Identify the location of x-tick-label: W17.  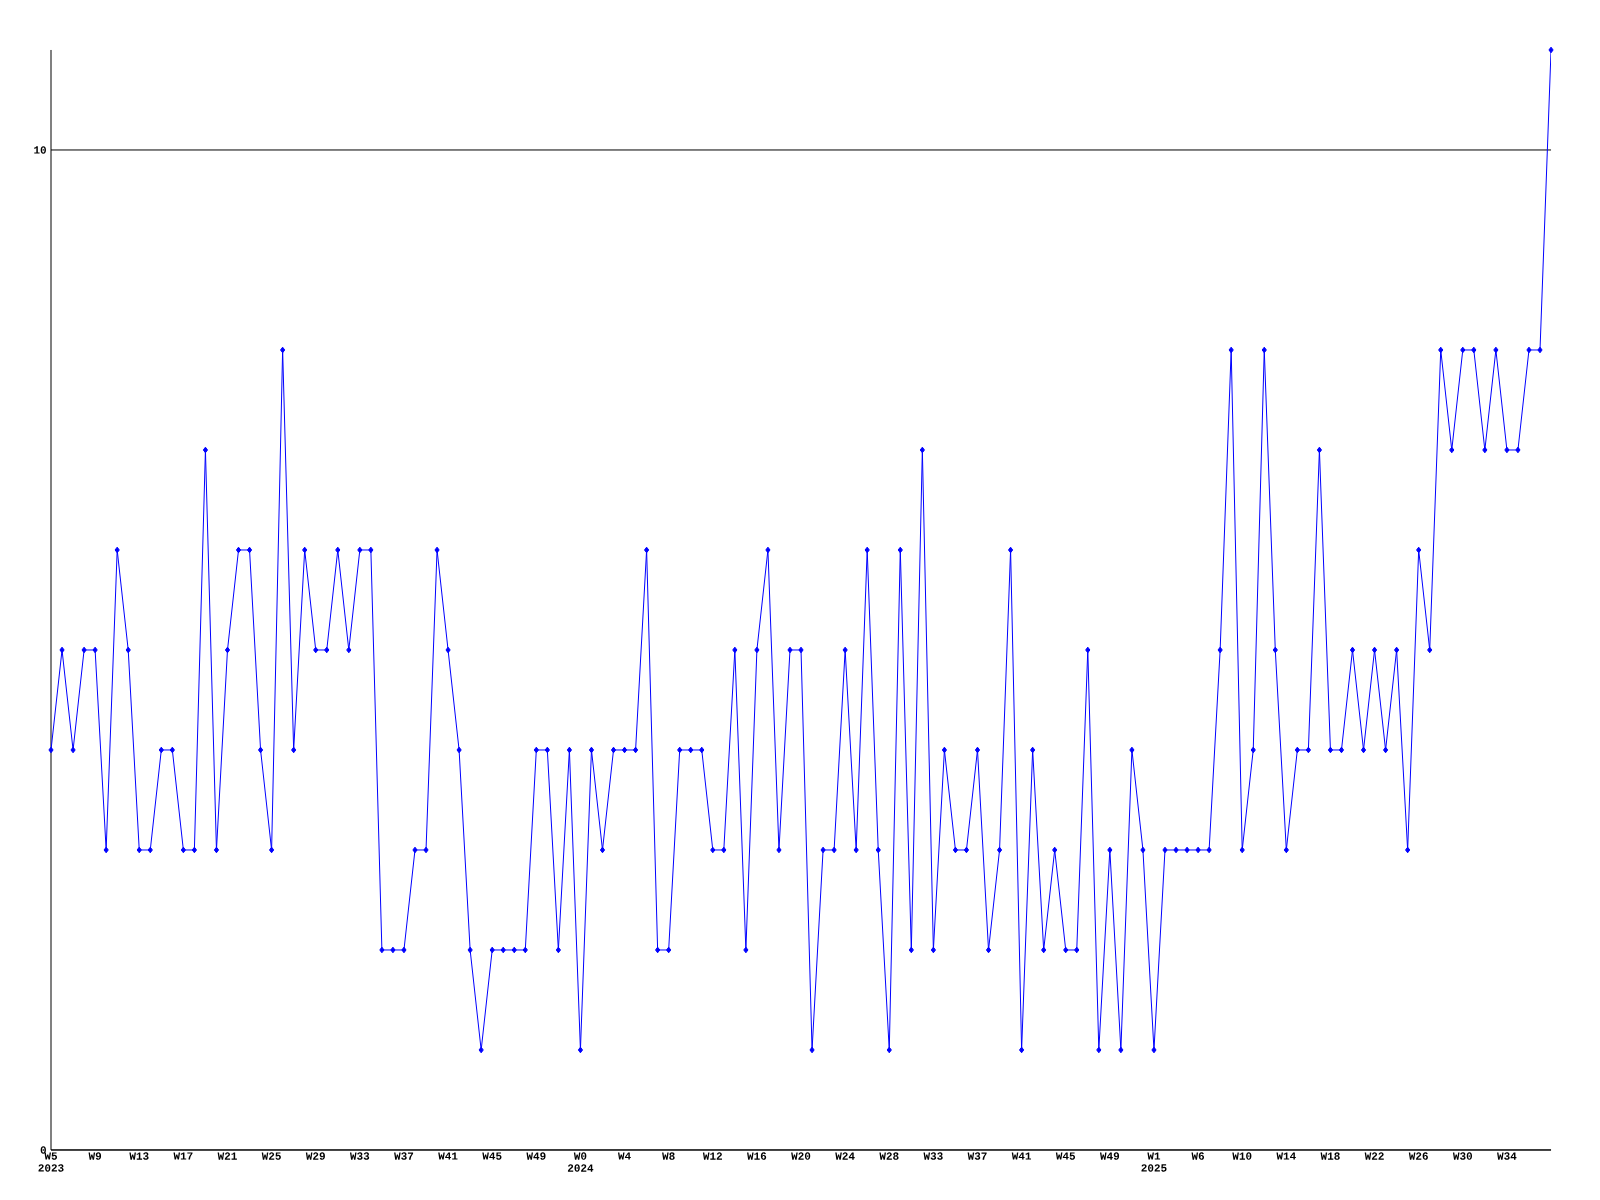
(183, 1156).